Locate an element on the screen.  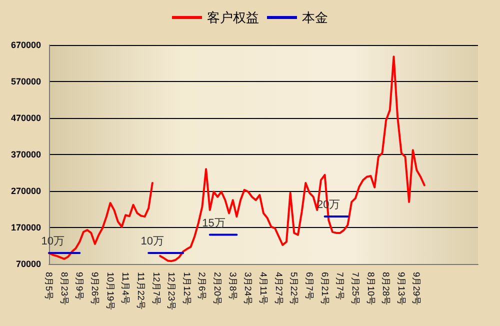
legend-label: 客户权益 is located at coordinates (233, 17).